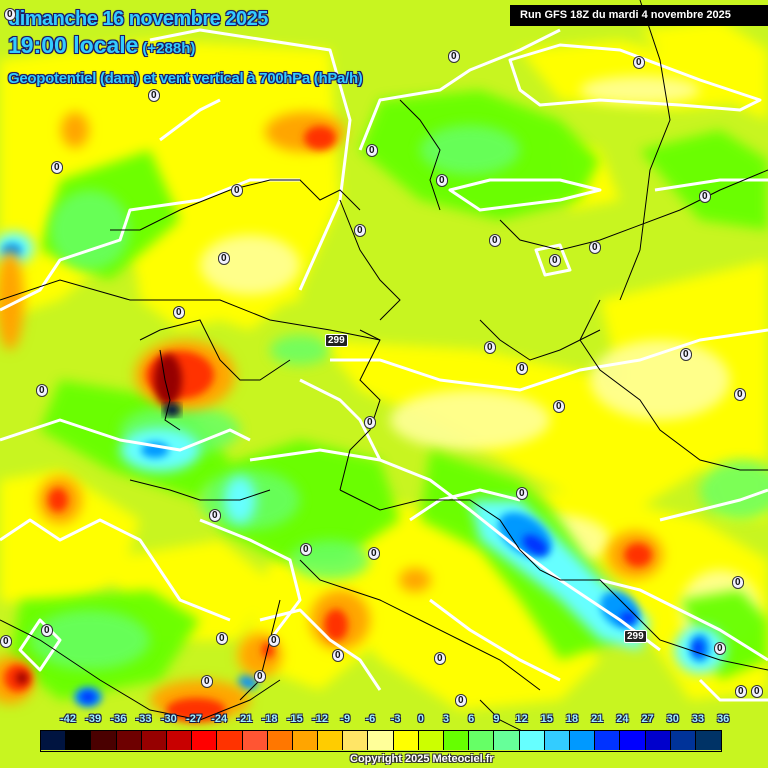 The width and height of the screenshot is (768, 768). I want to click on legend-tick: 18, so click(572, 719).